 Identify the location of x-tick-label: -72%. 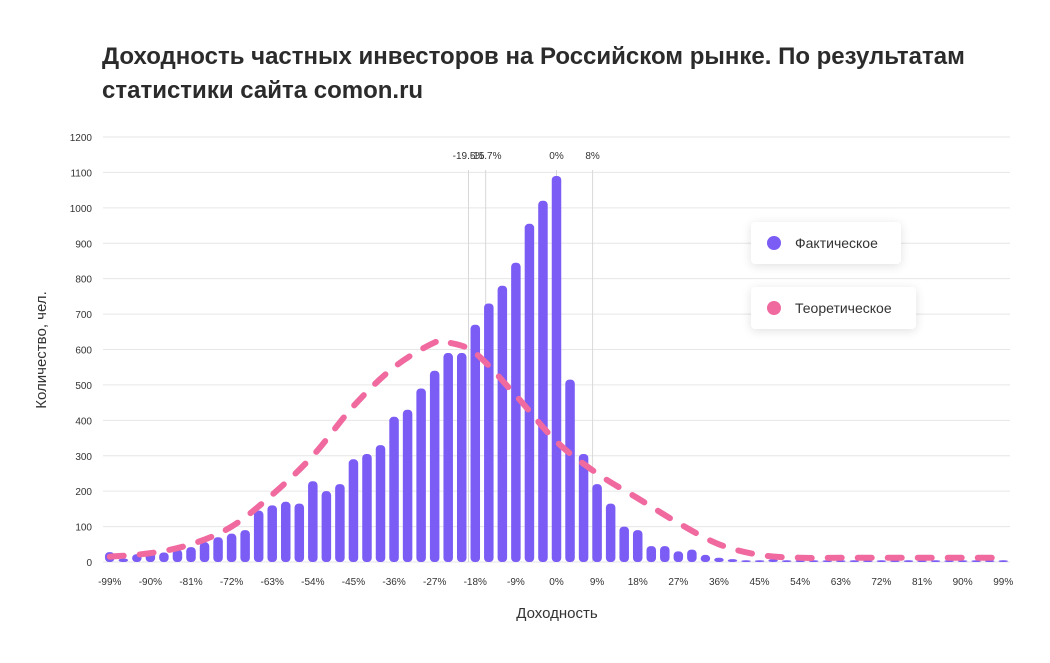
(231, 582).